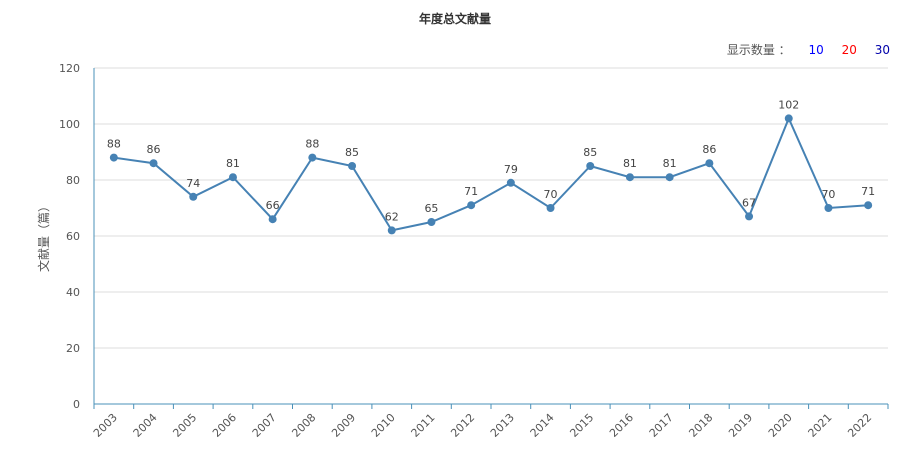  I want to click on display-count-toggle: 显示数量 ： 10 20 30, so click(808, 49).